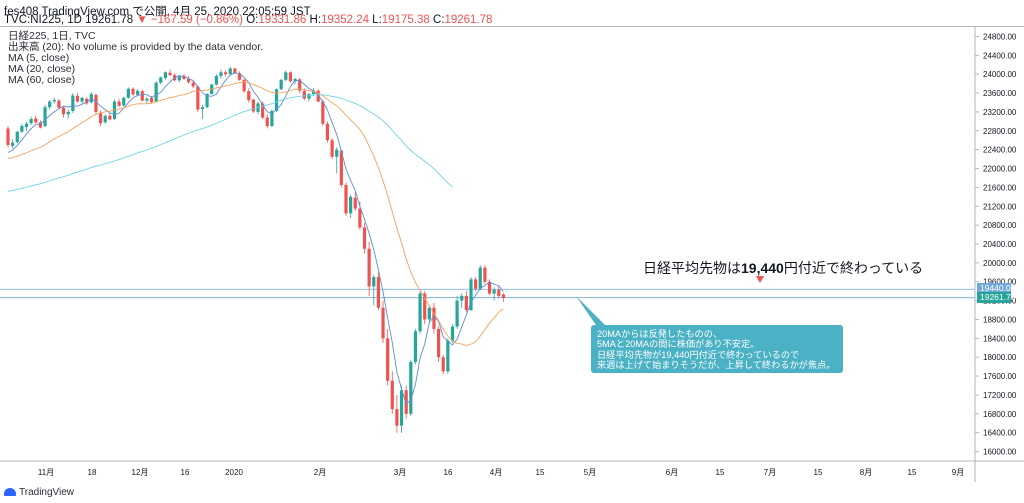 This screenshot has height=503, width=1024. I want to click on callout-line: 5MAと20MAの間に株価があり不安定。, so click(678, 344).